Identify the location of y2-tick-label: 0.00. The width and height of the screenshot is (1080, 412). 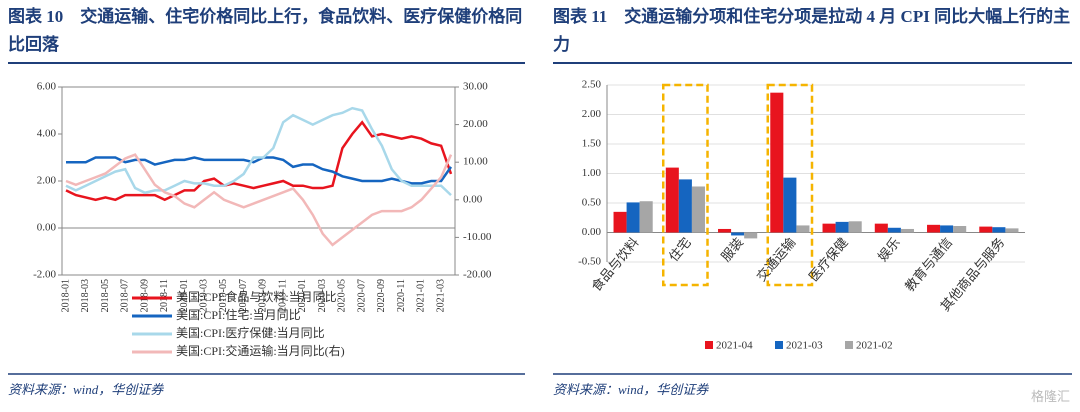
(473, 199).